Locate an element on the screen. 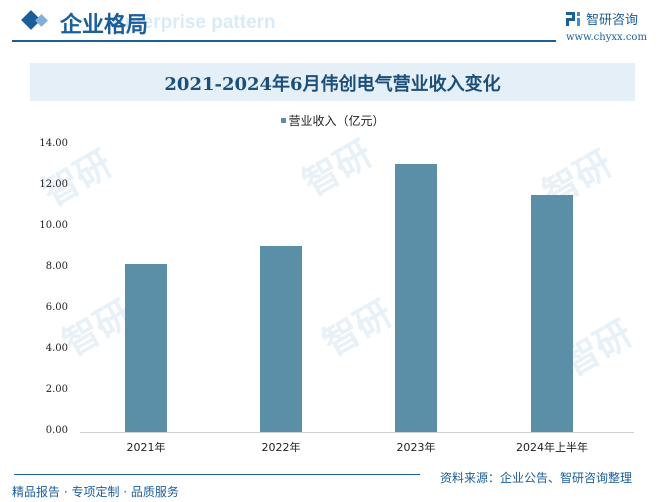 The image size is (666, 502). chart-legend: 营业收入（亿元） is located at coordinates (333, 120).